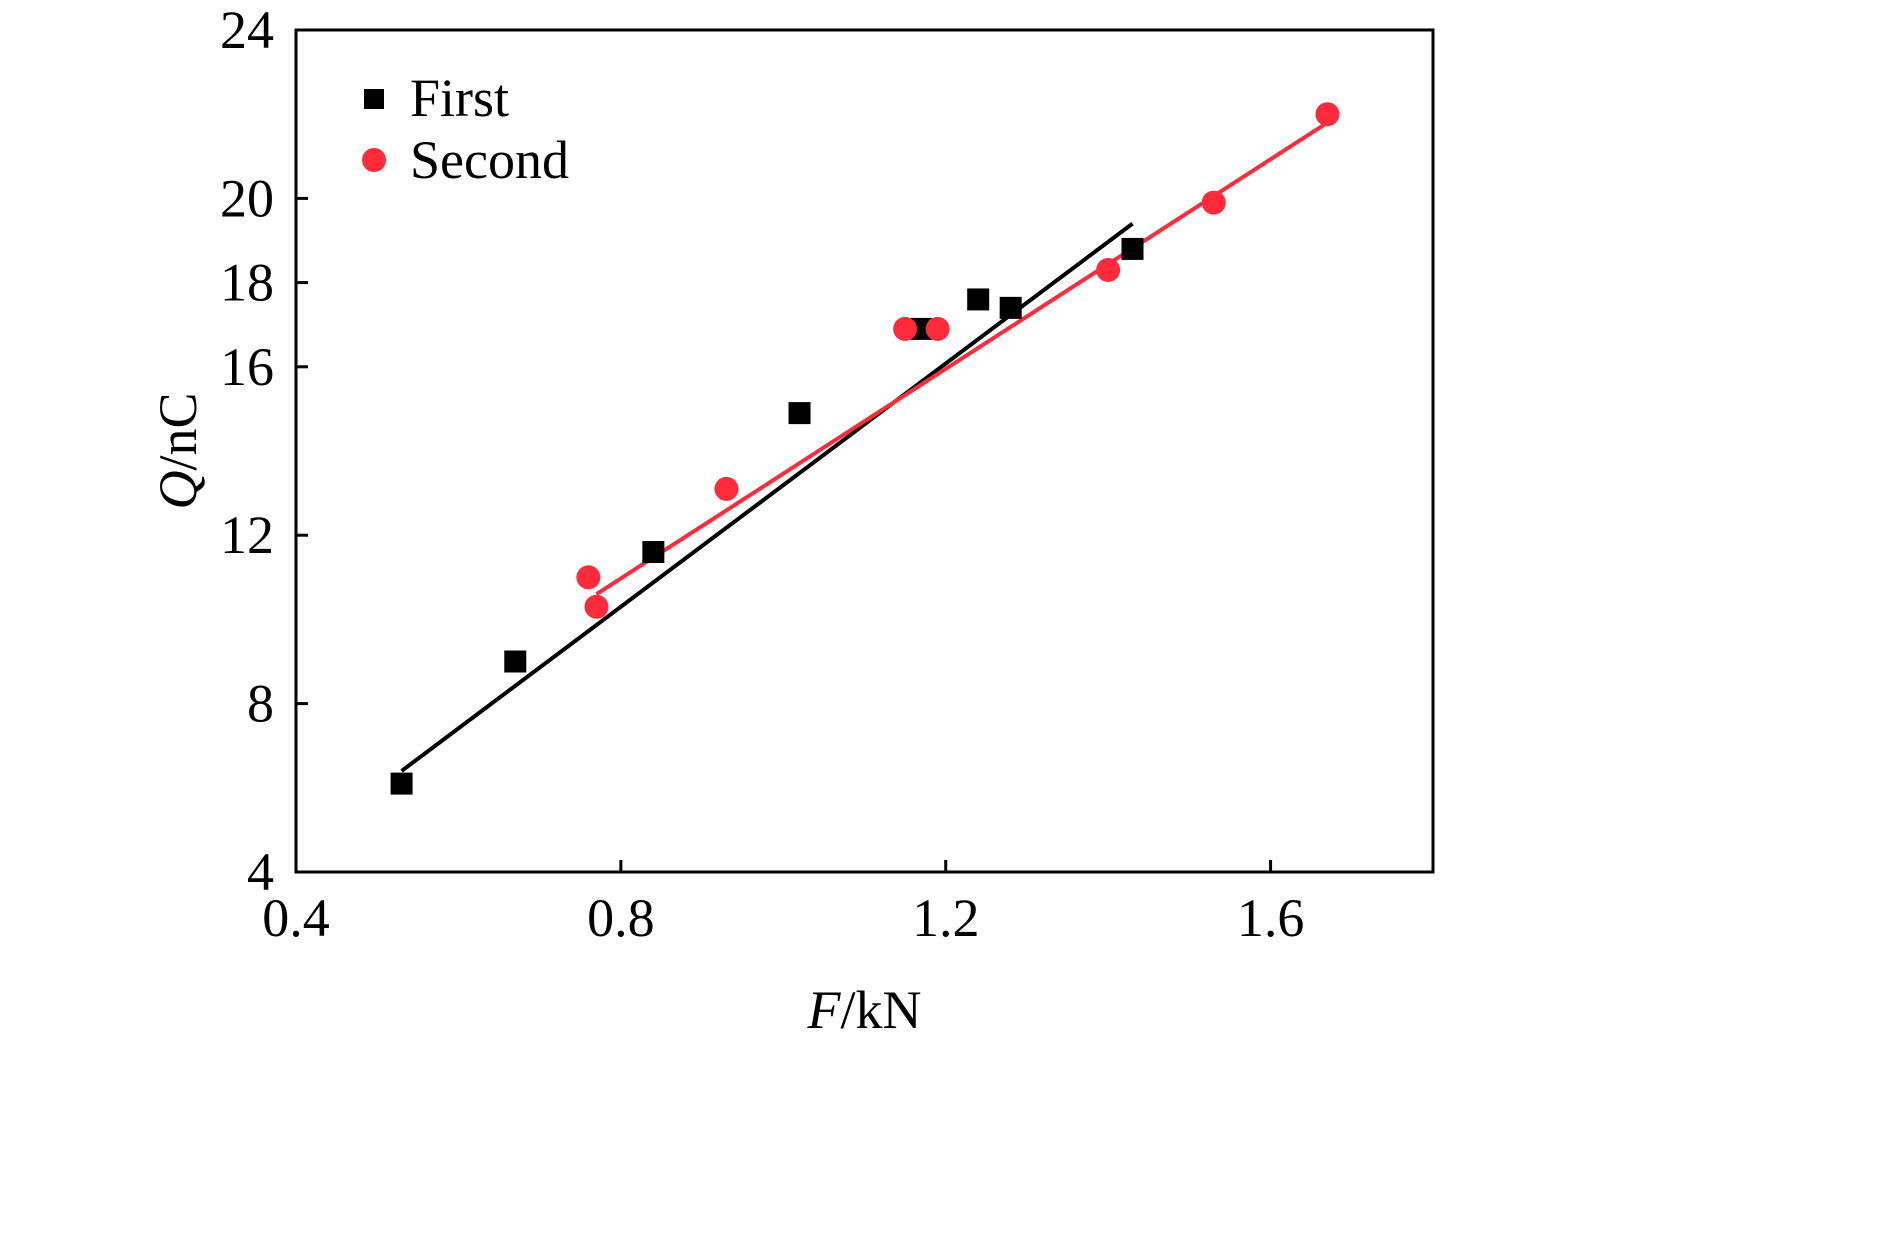 The image size is (1890, 1239). I want to click on x-axis-label: F/kN, so click(864, 1010).